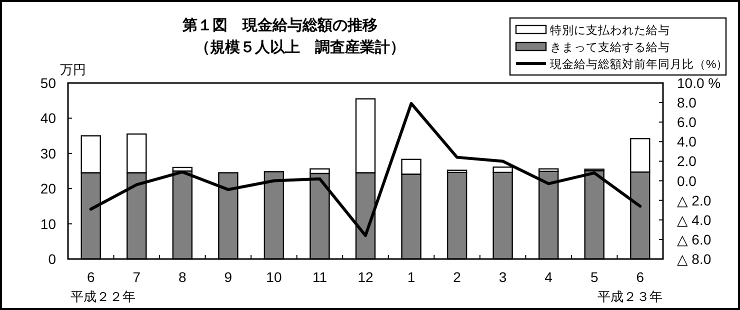  I want to click on y2-tick-label: 0.0, so click(687, 180).